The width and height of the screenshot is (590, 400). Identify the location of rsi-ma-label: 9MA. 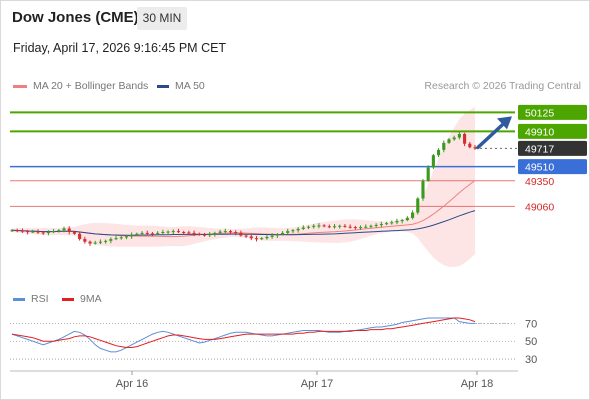
(91, 299).